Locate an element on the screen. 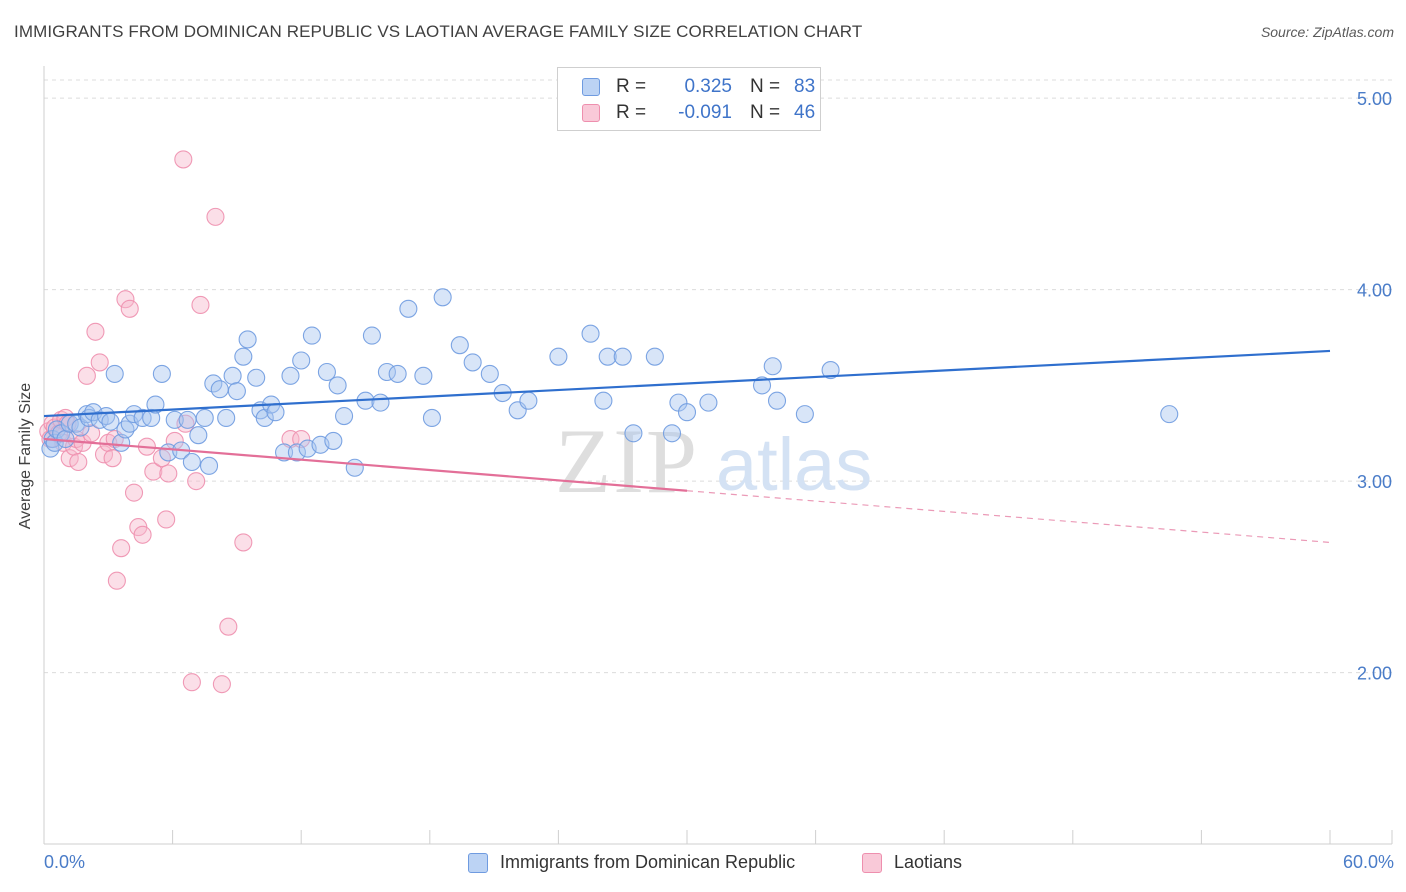 Image resolution: width=1406 pixels, height=892 pixels. legend-row-laotians: R = -0.091 N = 46 is located at coordinates (686, 113).